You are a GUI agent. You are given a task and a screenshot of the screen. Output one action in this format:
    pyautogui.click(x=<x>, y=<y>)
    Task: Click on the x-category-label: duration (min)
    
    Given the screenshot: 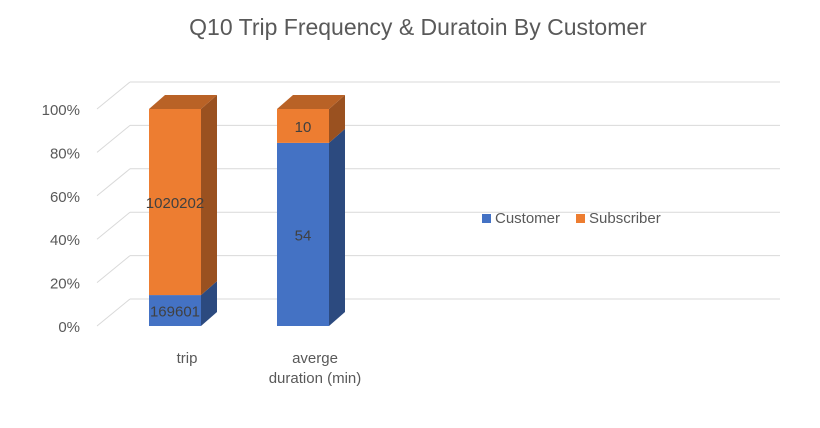 What is the action you would take?
    pyautogui.click(x=315, y=378)
    